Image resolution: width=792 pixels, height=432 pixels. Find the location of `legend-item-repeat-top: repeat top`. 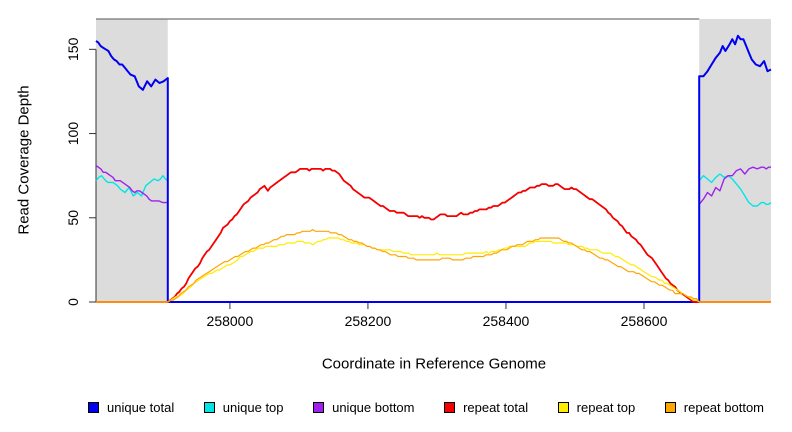

legend-item-repeat-top: repeat top is located at coordinates (596, 407).